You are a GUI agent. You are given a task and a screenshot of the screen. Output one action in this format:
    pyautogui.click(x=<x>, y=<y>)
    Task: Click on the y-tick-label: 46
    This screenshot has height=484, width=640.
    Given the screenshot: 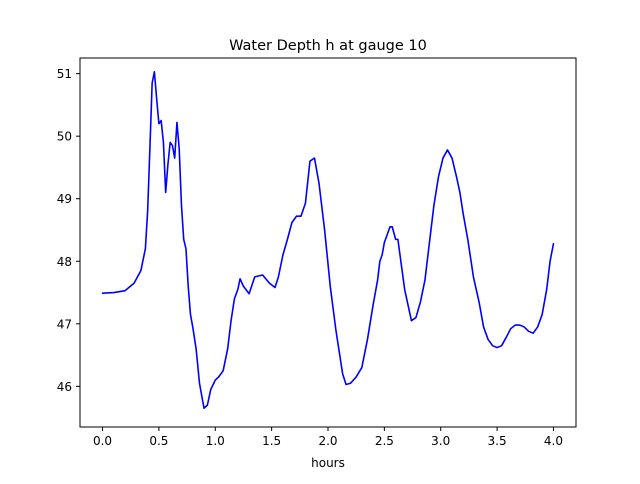 What is the action you would take?
    pyautogui.click(x=64, y=387)
    